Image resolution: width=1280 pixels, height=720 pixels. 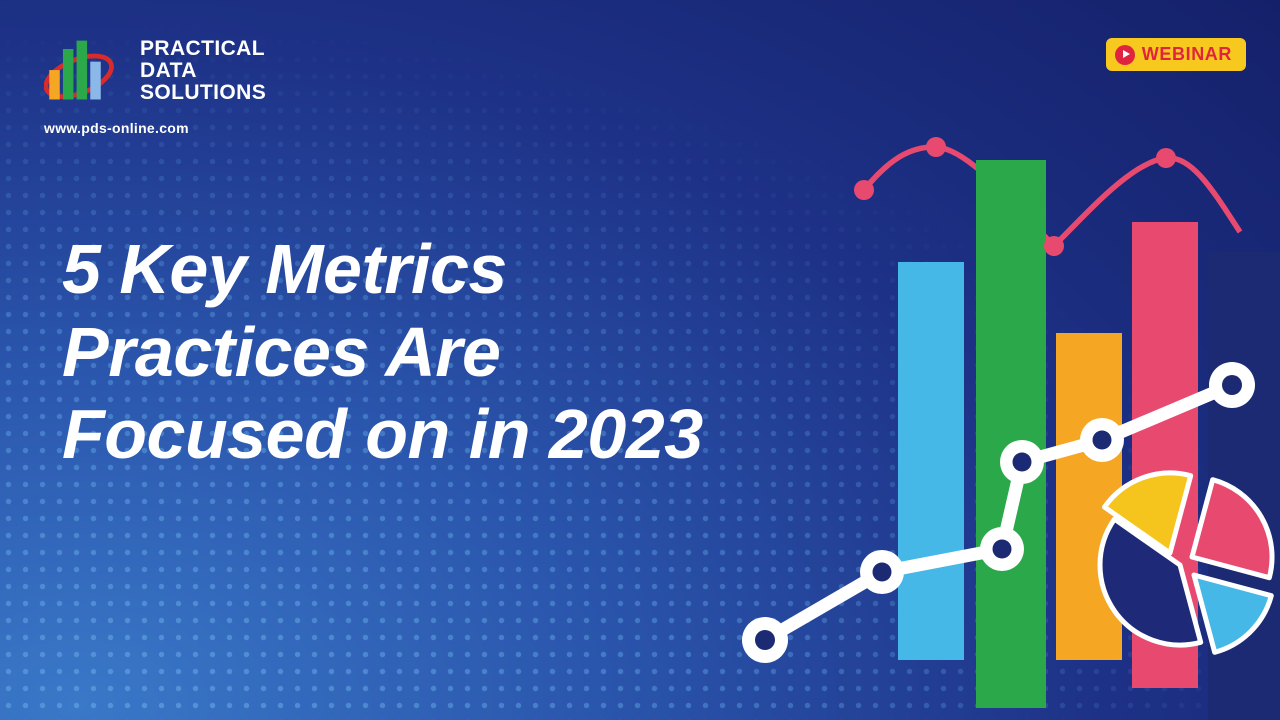 I want to click on pie-slice-pink, so click(x=1232, y=529).